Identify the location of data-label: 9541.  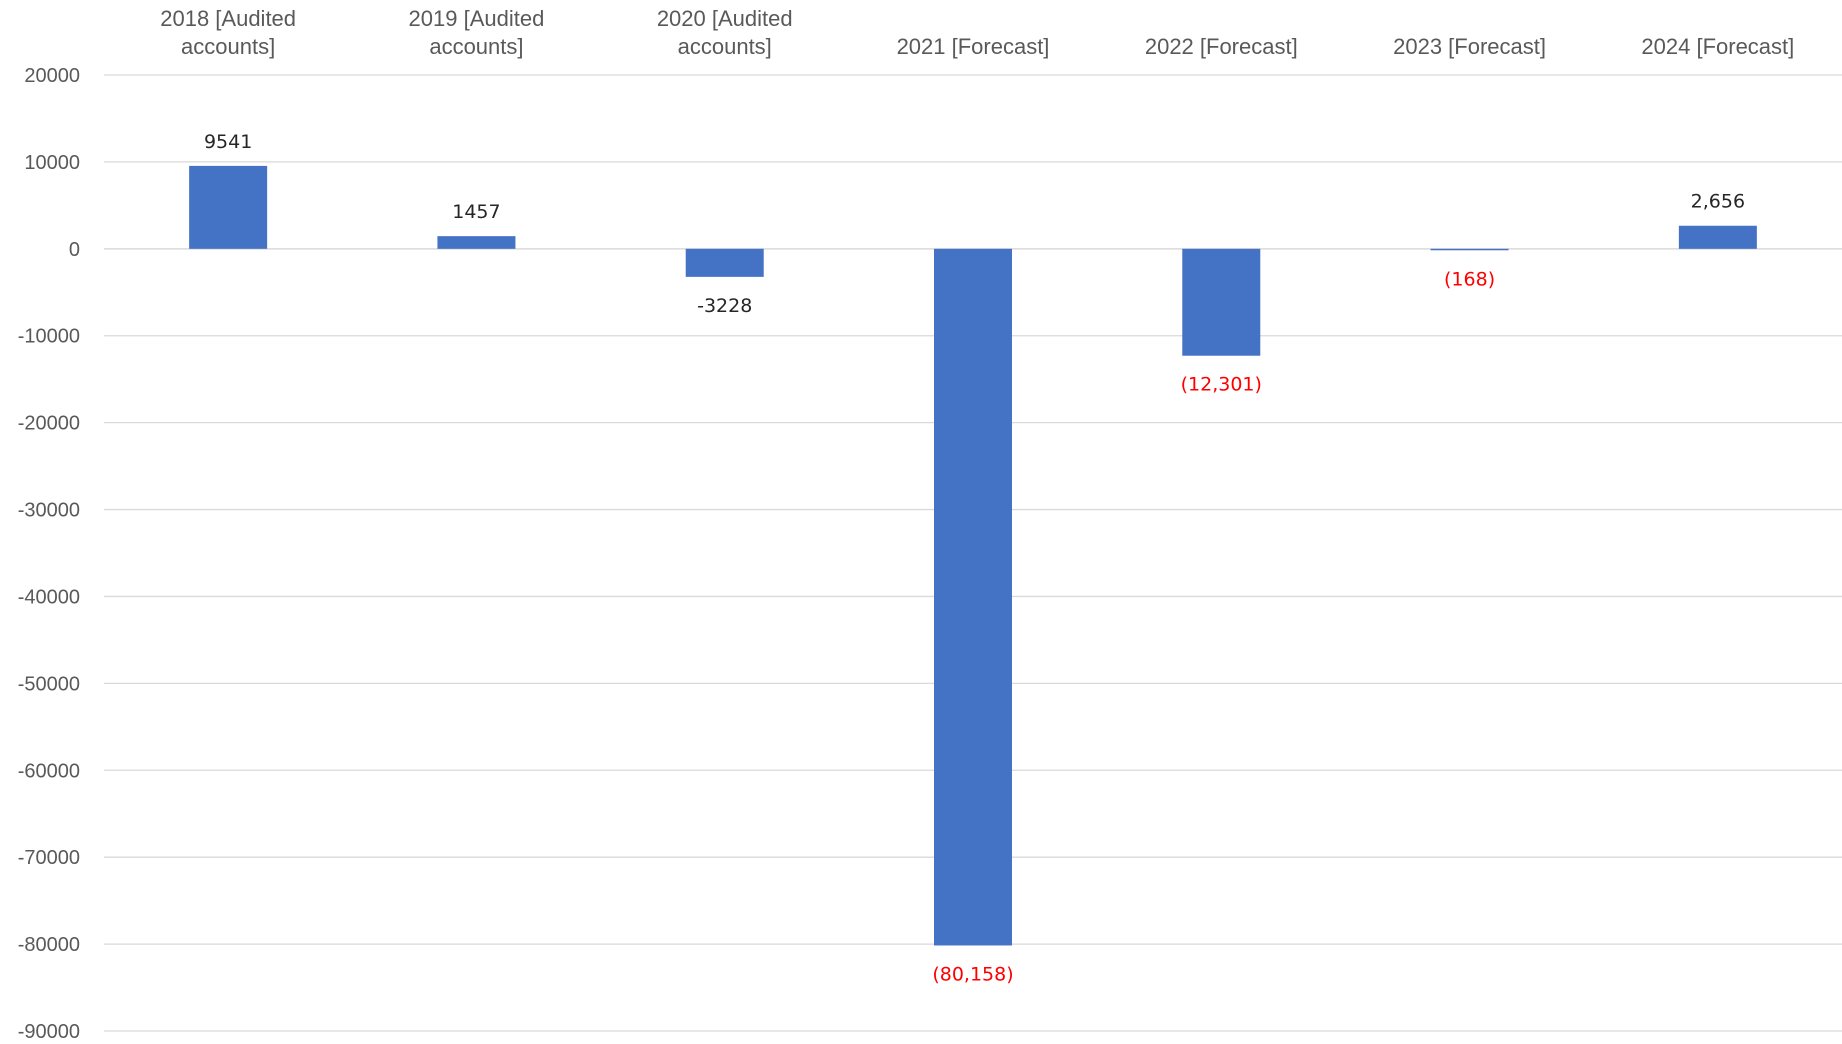
(228, 142).